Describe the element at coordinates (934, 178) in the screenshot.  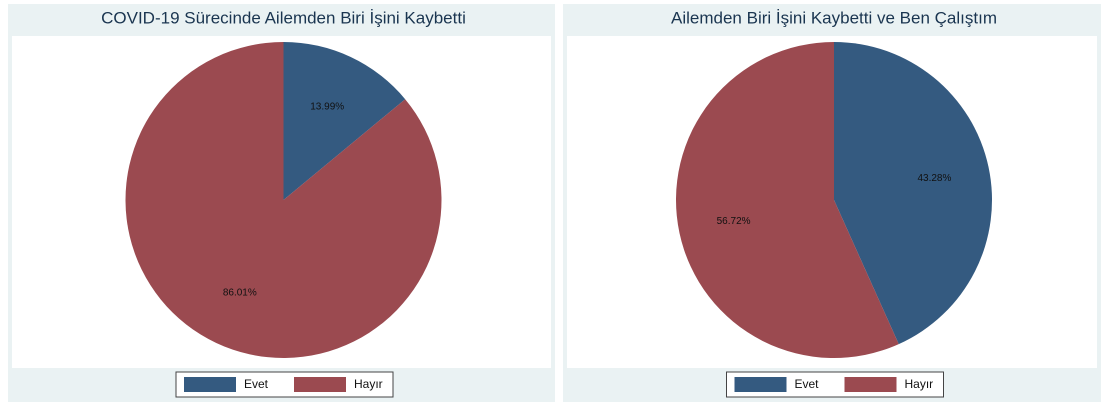
I see `slice-label: 43.28%` at that location.